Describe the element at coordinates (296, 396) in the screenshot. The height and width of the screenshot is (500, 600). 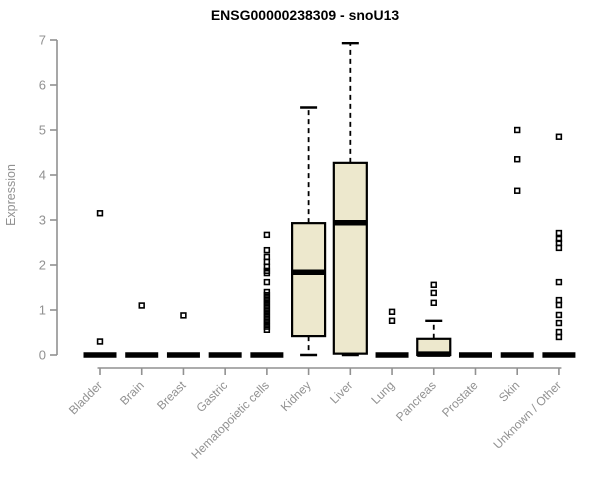
I see `x-tick-label: Kidney` at that location.